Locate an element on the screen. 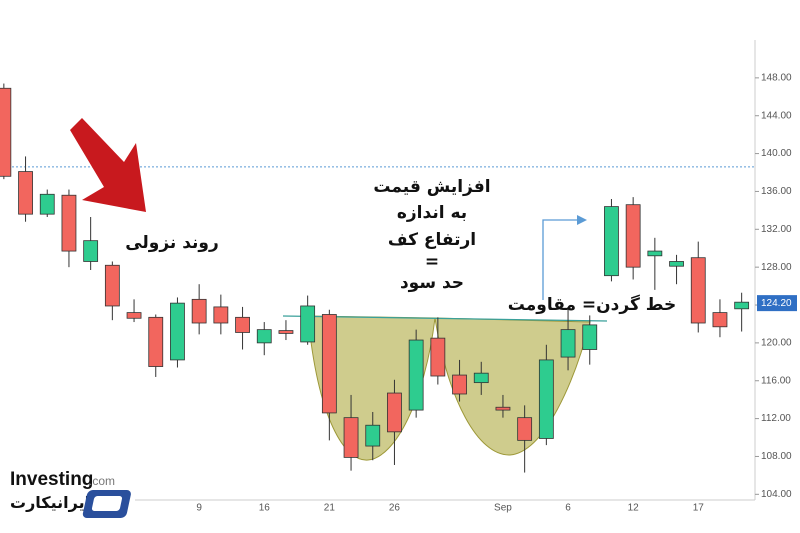  y-tick-label: 108.00 is located at coordinates (776, 456).